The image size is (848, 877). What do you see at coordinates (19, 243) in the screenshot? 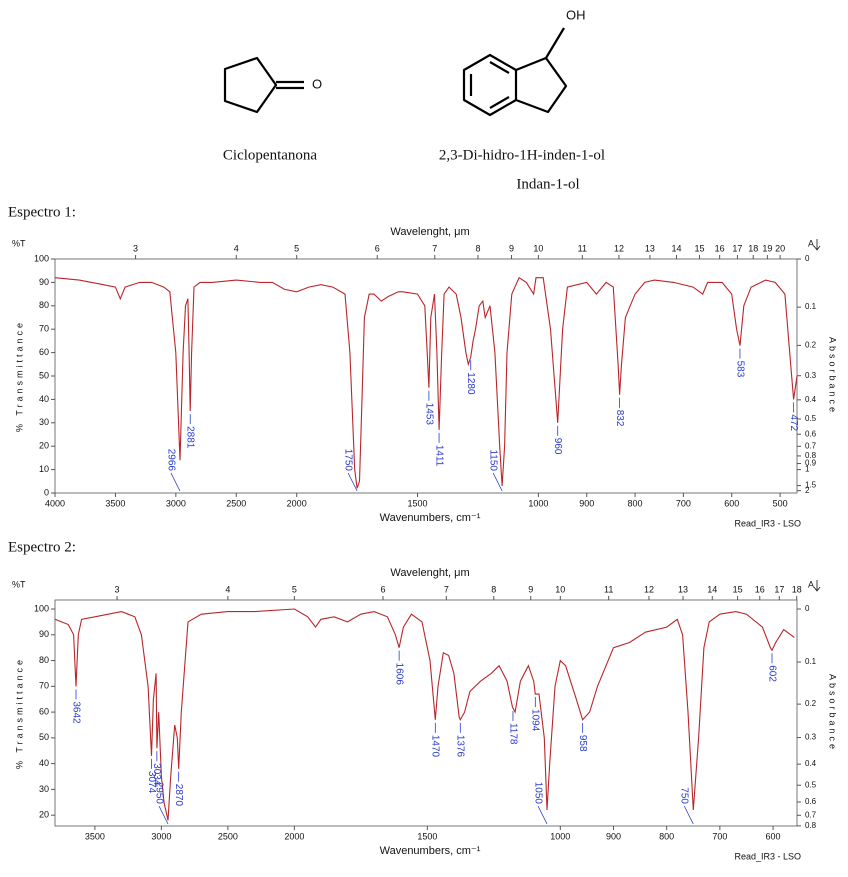
I see `y-axis-unit: %T` at bounding box center [19, 243].